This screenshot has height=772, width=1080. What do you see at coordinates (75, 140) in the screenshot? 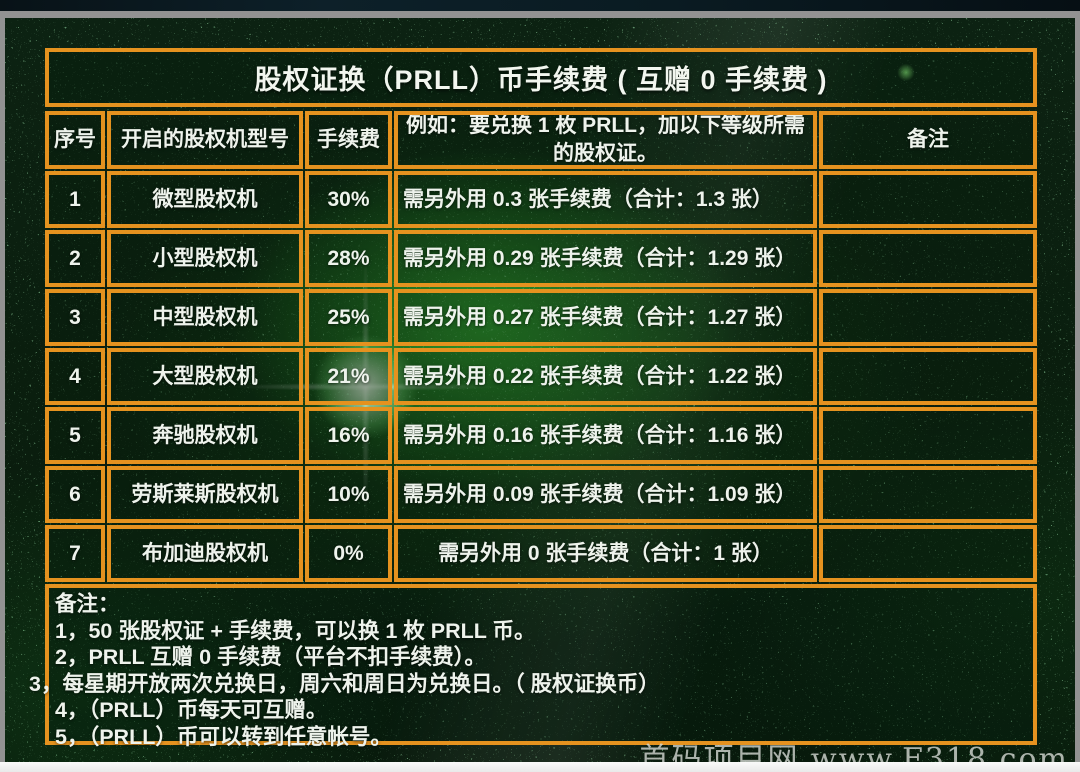
I see `col-header-no: 序号` at bounding box center [75, 140].